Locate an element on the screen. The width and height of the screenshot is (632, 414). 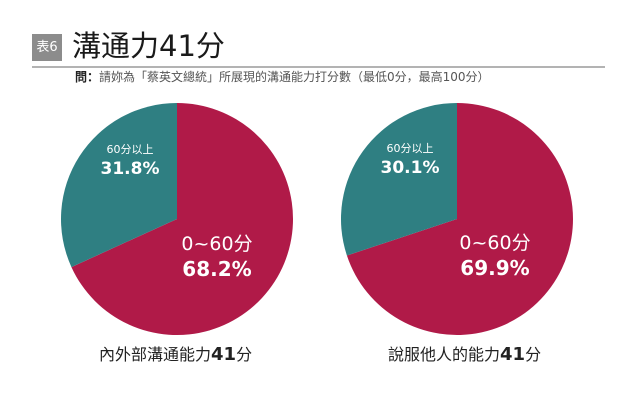
label-high-value: 31.8% is located at coordinates (130, 169).